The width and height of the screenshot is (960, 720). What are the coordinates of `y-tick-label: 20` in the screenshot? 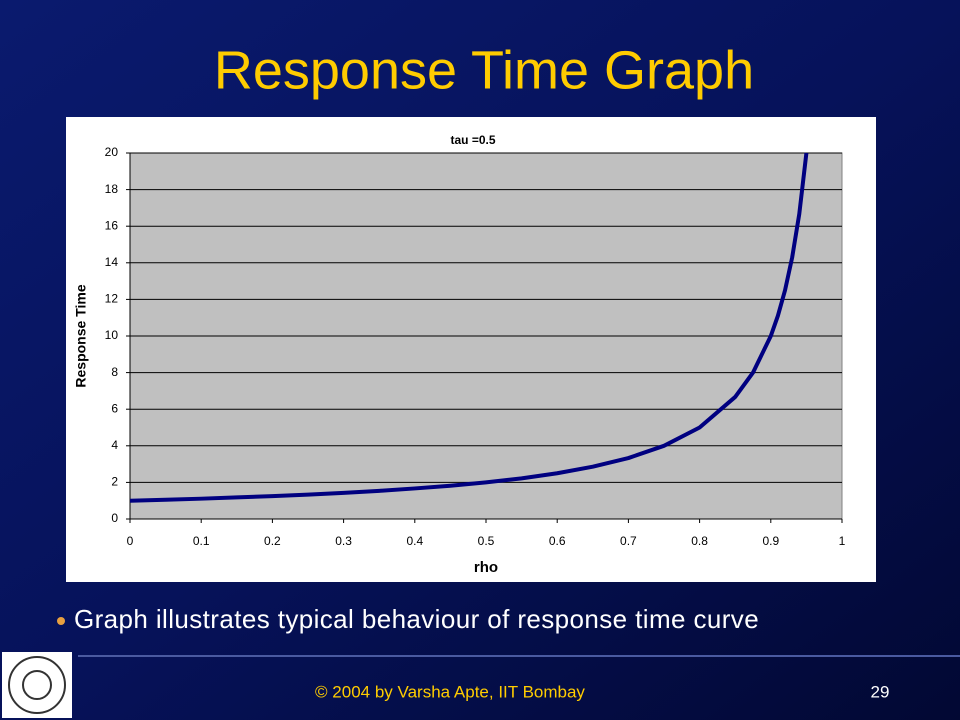 It's located at (112, 152).